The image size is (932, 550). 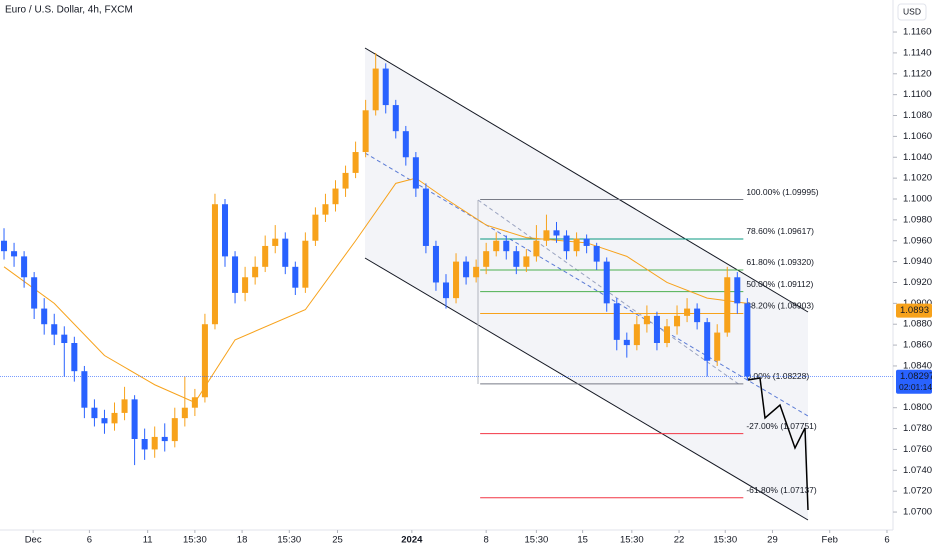 I want to click on last-price-tag, so click(x=914, y=381).